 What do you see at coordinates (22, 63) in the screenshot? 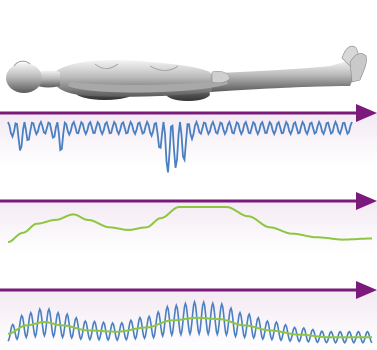
I see `face-detail` at bounding box center [22, 63].